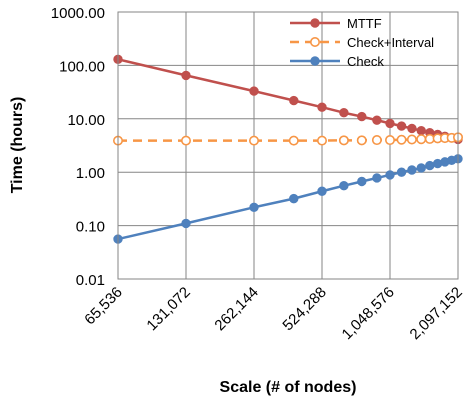  I want to click on legend: MTTF Check+Interval Check, so click(362, 42).